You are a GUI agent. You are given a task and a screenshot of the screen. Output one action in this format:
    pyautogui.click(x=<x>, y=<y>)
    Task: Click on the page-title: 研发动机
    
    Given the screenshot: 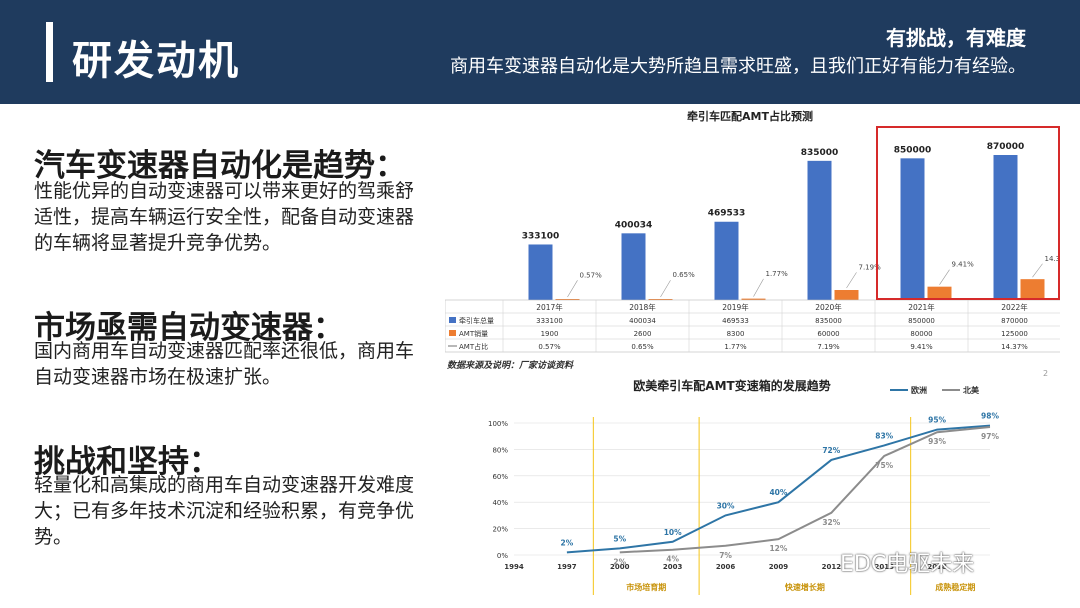 What is the action you would take?
    pyautogui.click(x=156, y=61)
    